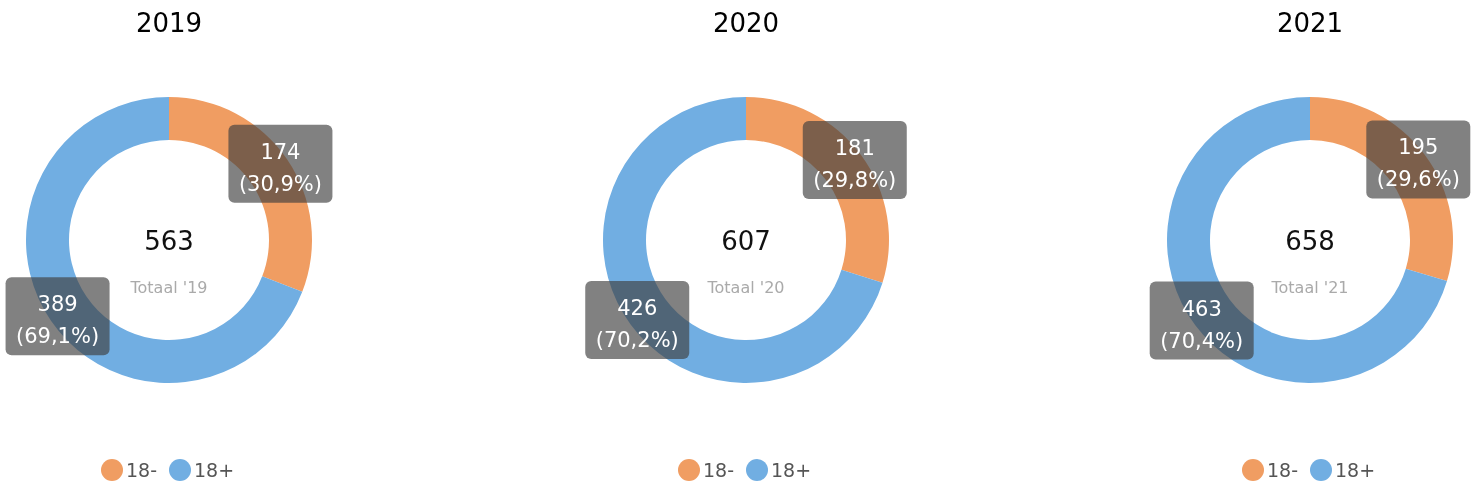 The width and height of the screenshot is (1478, 485). Describe the element at coordinates (745, 287) in the screenshot. I see `text: Totaal '20` at that location.